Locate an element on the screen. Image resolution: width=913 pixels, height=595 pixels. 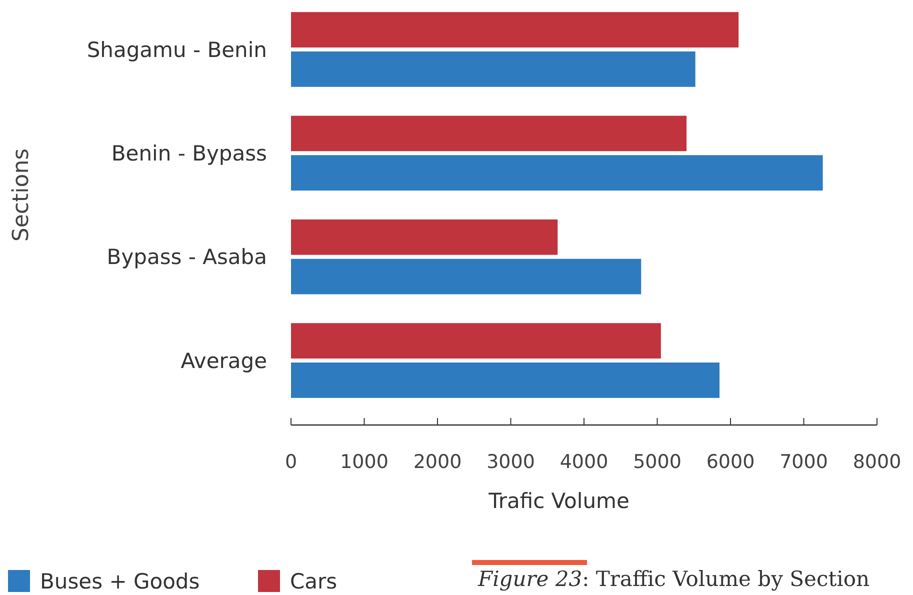
x-axis-title: Trafic Volume is located at coordinates (559, 501).